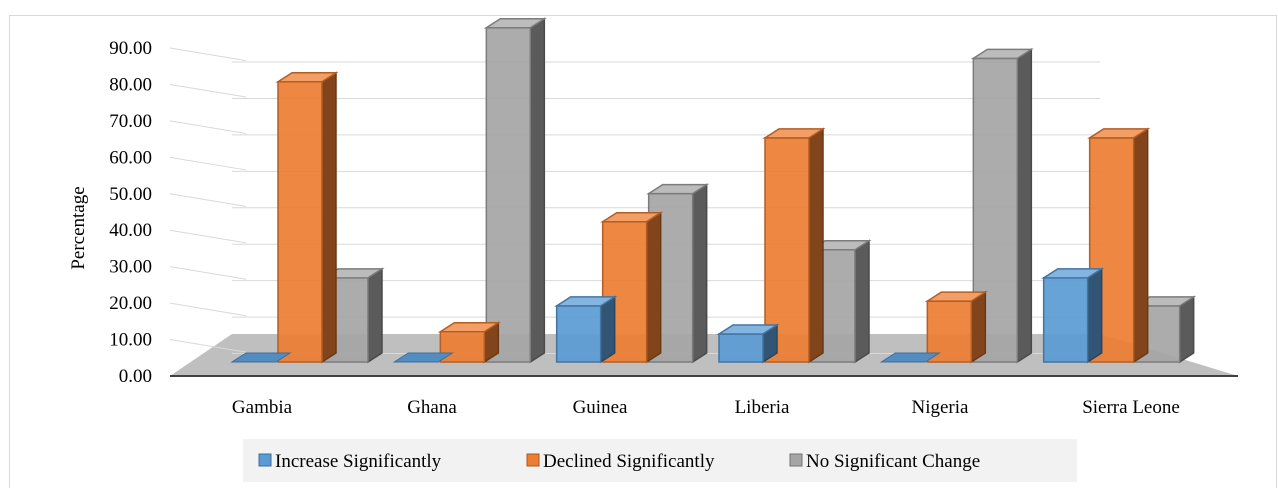 Image resolution: width=1278 pixels, height=489 pixels. What do you see at coordinates (130, 84) in the screenshot?
I see `y-tick-label: 80.00` at bounding box center [130, 84].